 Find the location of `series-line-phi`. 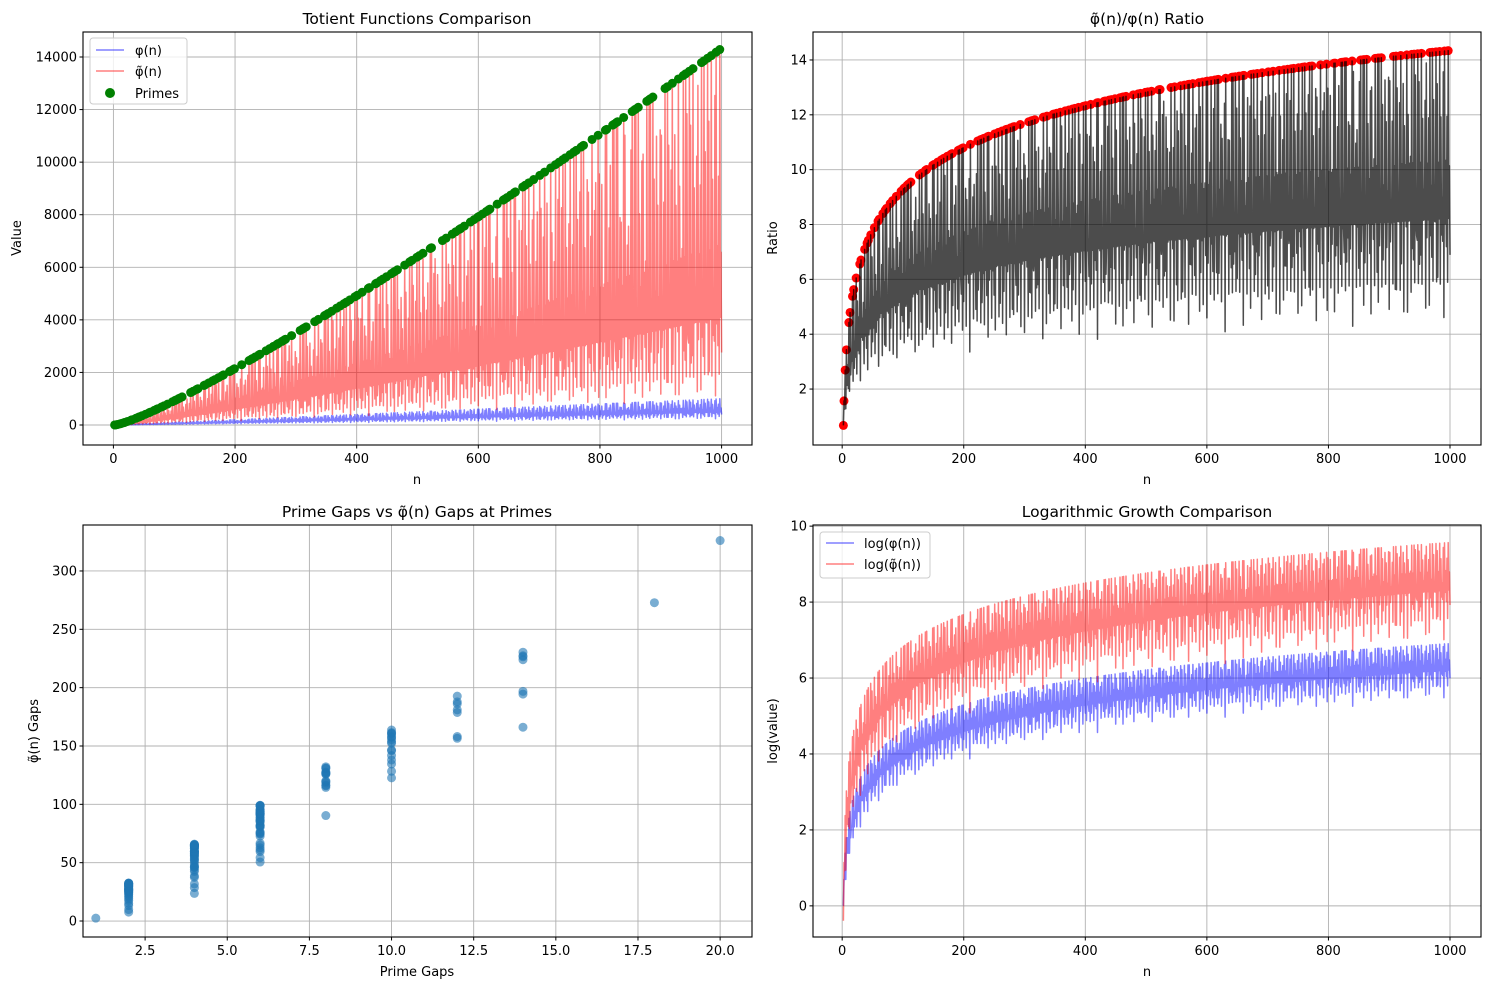

series-line-phi is located at coordinates (418, 412).